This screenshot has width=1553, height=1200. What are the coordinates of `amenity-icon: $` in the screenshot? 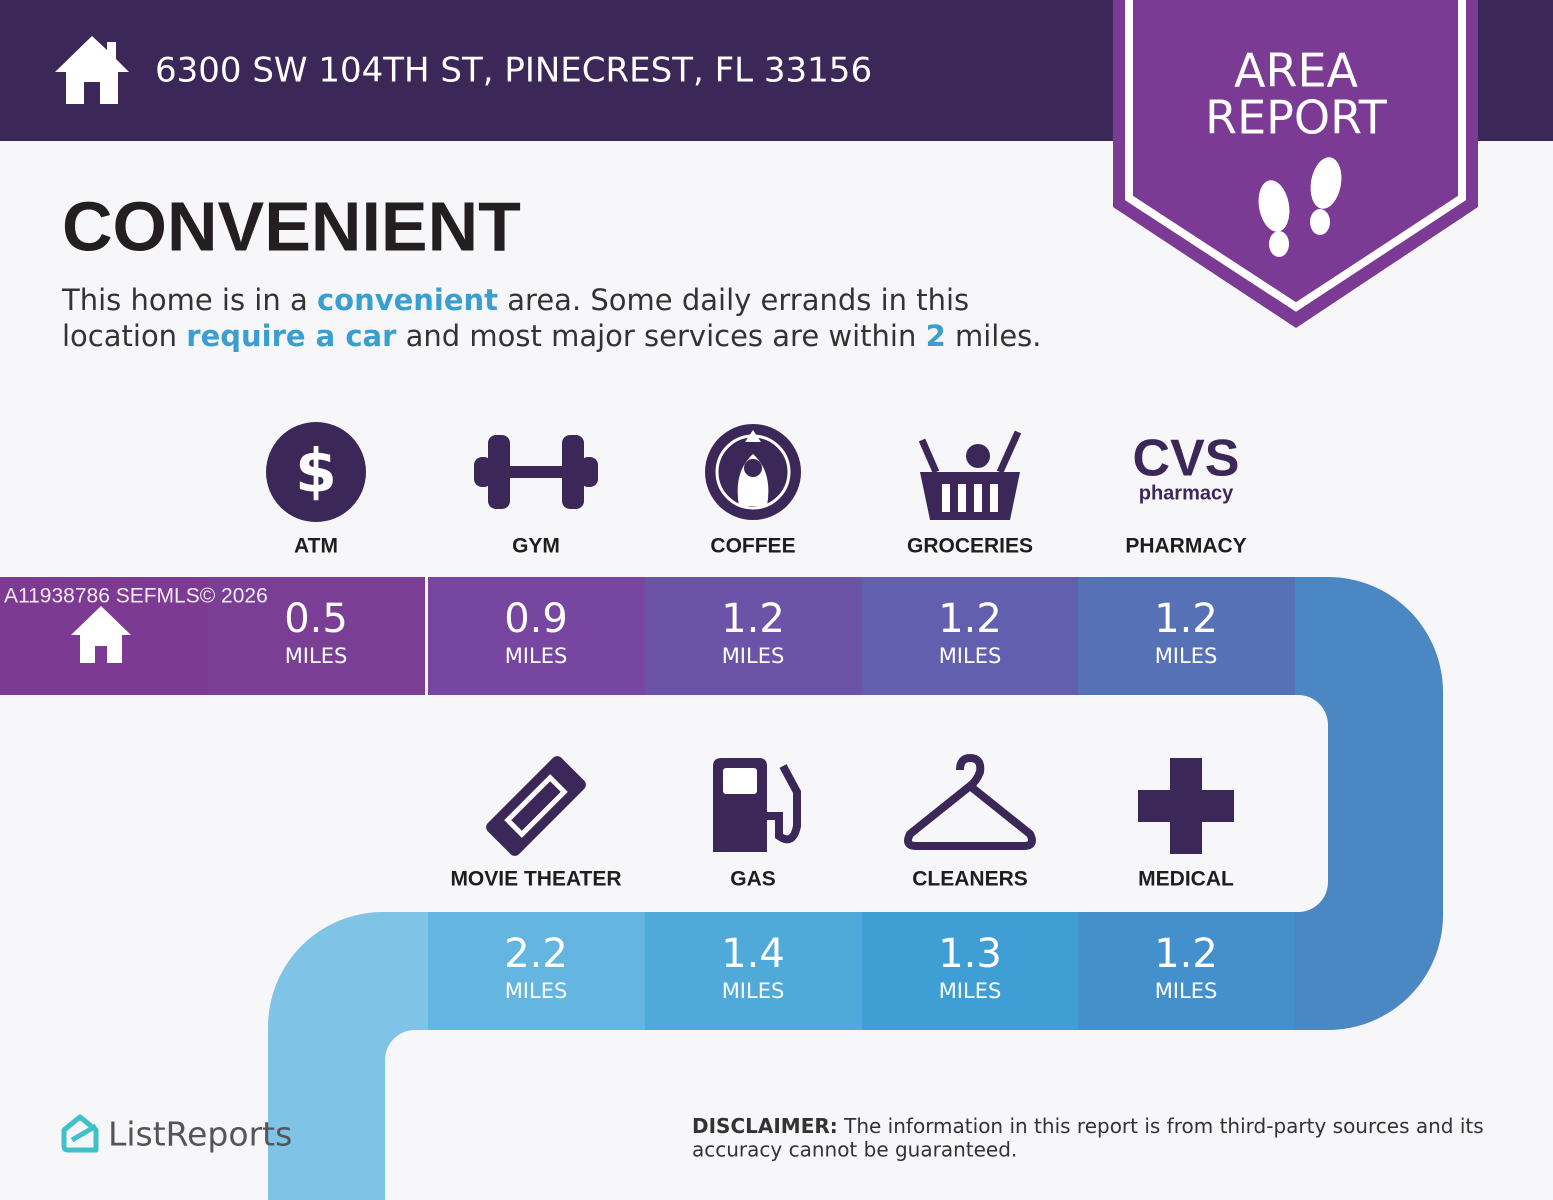 It's located at (316, 472).